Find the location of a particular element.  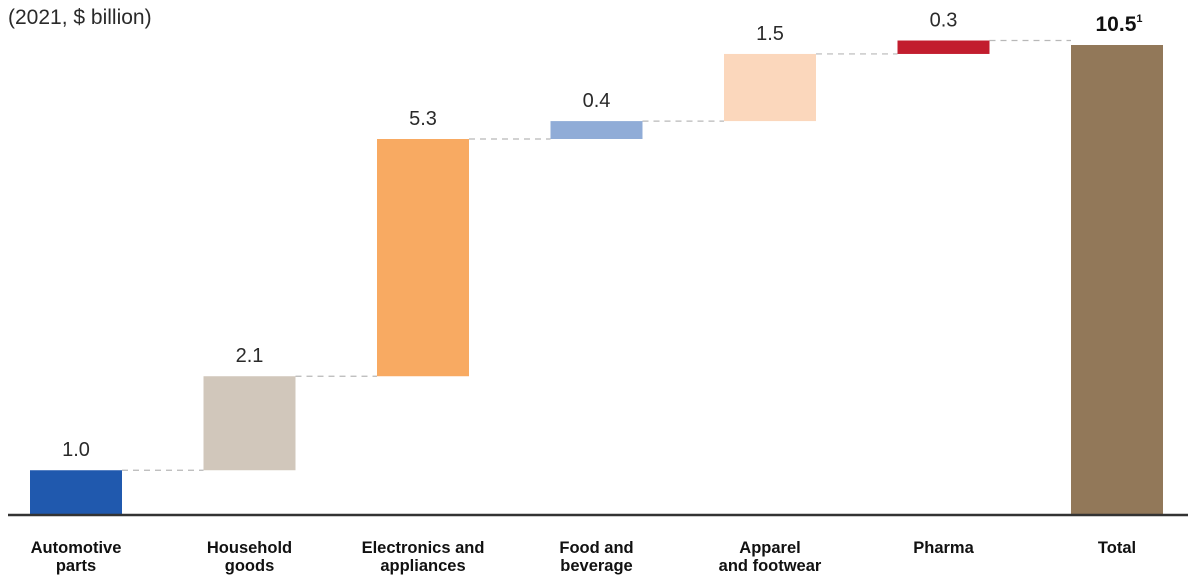

value-label-5: 0.3 is located at coordinates (944, 21).